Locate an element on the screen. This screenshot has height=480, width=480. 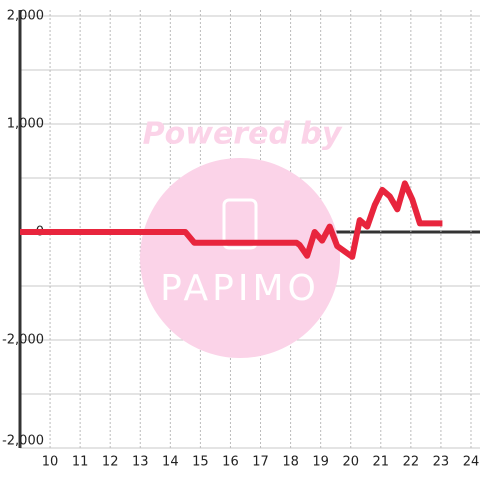
x-tick-label: 23 is located at coordinates (441, 462).